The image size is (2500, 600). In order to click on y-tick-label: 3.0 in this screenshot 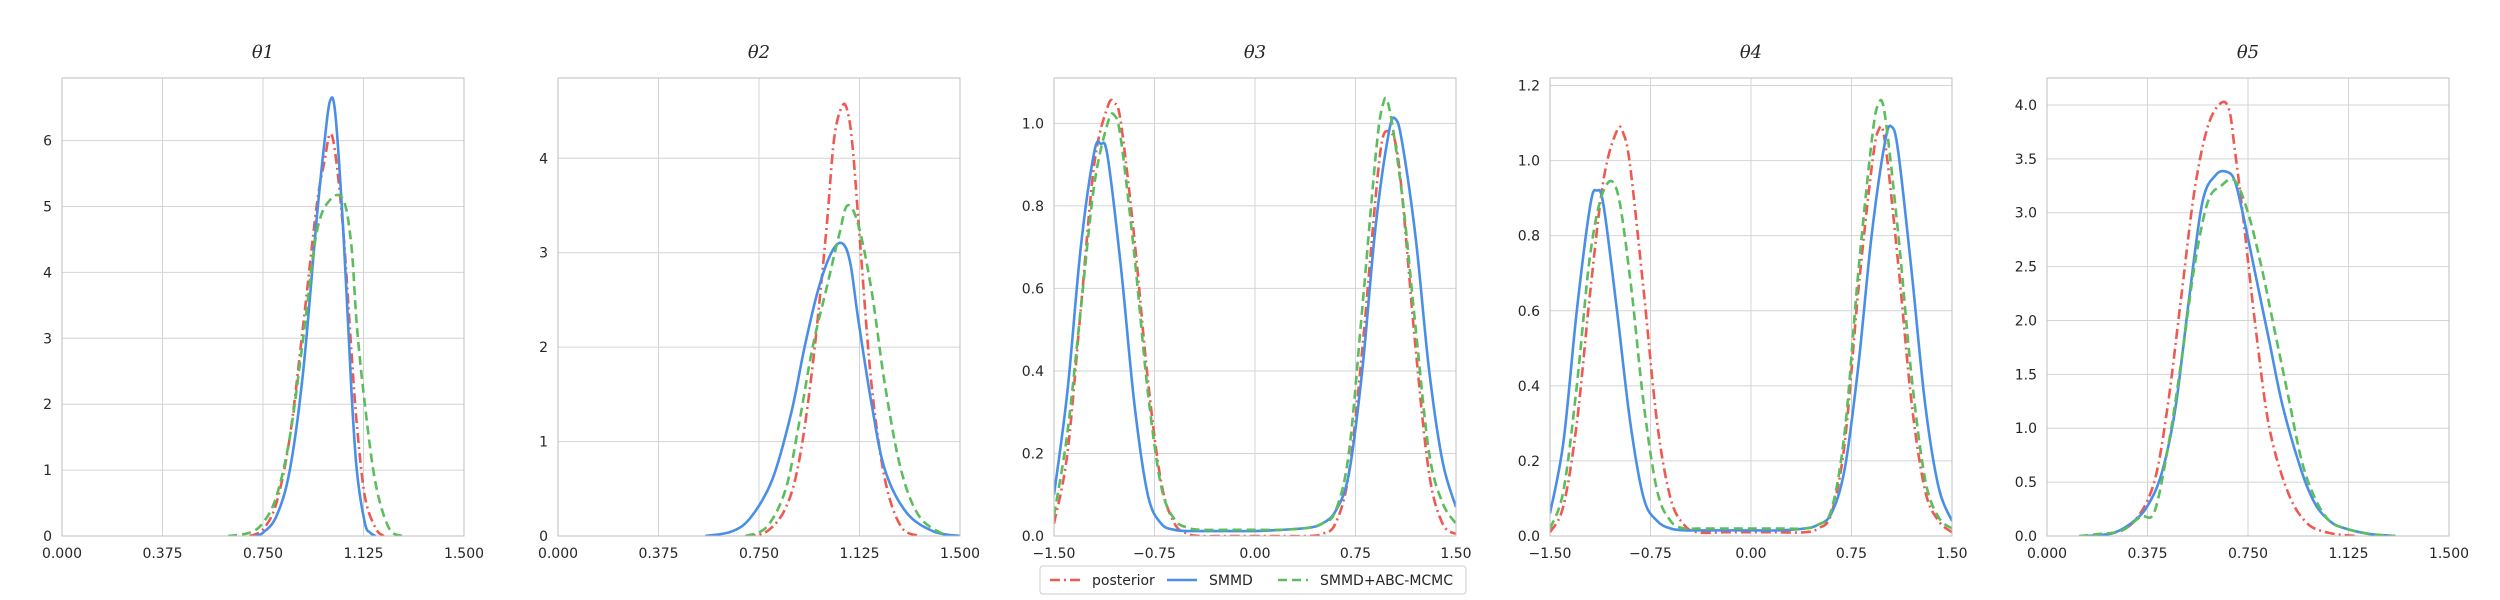, I will do `click(2026, 214)`.